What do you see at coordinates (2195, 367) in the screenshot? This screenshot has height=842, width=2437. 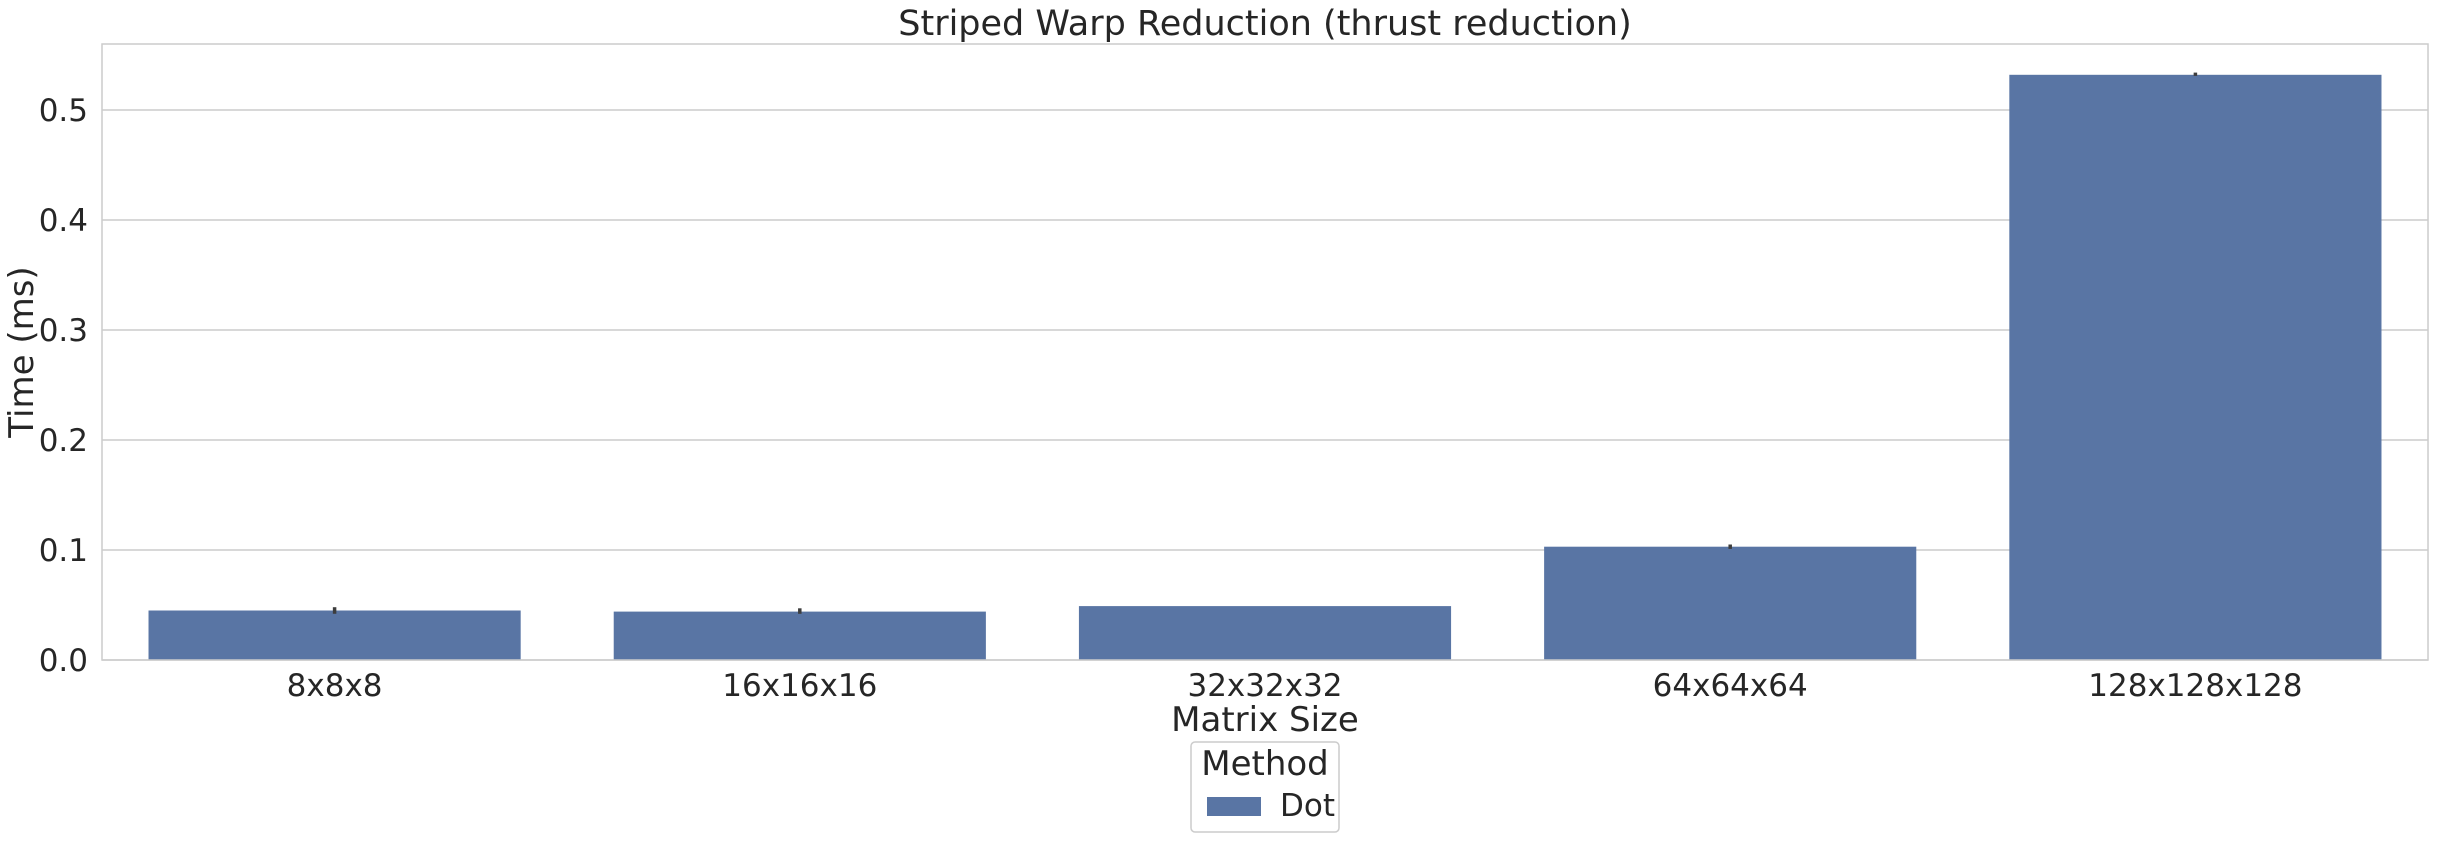 I see `bar-128x128x128` at bounding box center [2195, 367].